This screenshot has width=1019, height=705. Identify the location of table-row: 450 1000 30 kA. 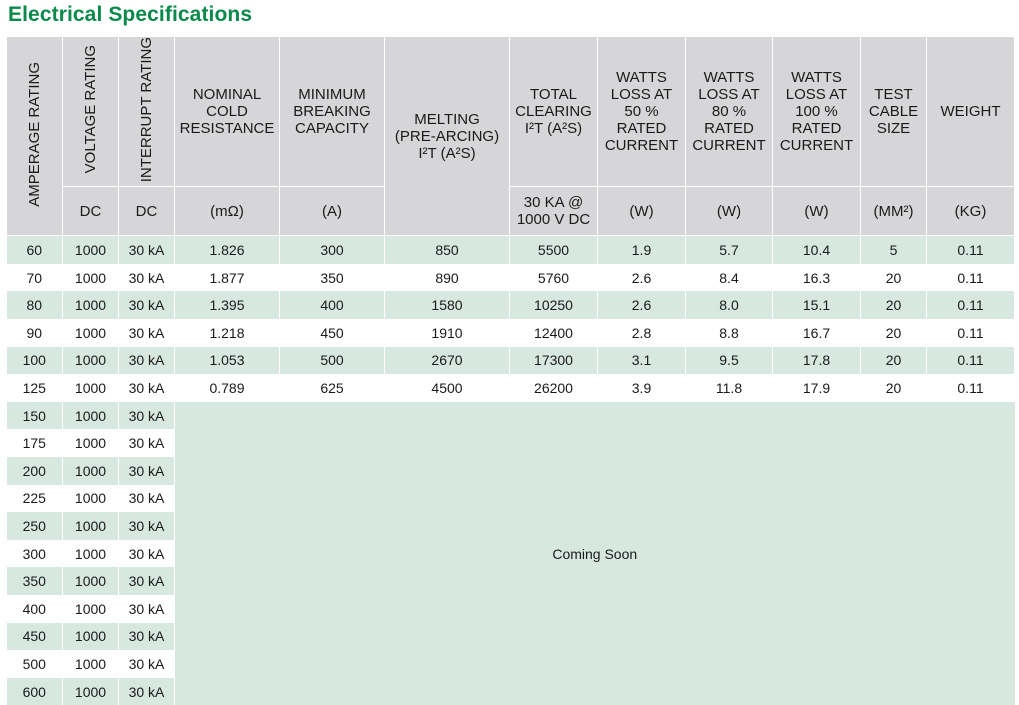
(510, 636).